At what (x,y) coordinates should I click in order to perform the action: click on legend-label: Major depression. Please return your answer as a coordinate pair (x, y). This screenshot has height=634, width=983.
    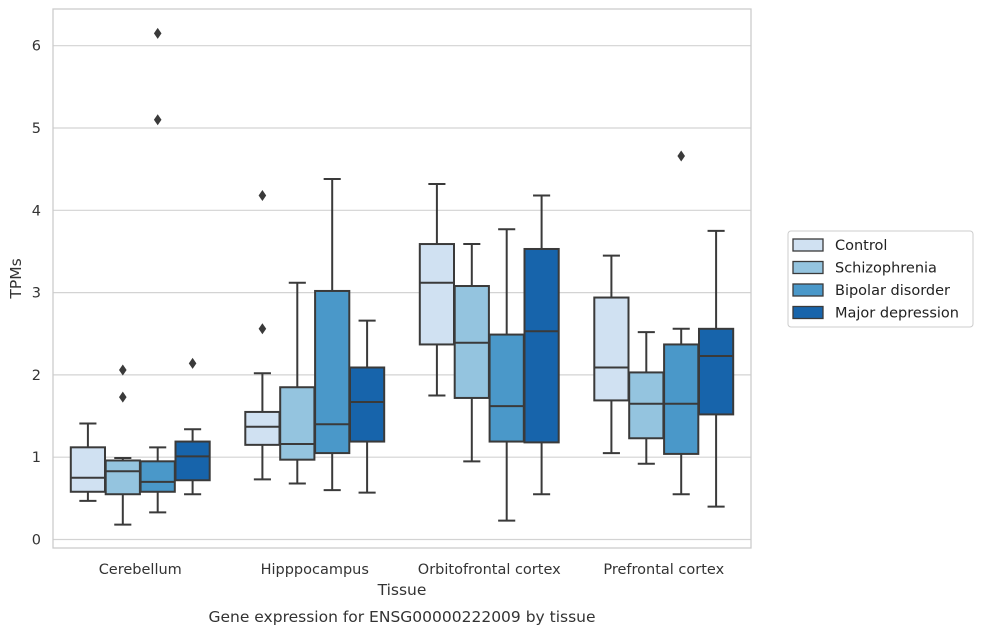
    Looking at the image, I should click on (897, 314).